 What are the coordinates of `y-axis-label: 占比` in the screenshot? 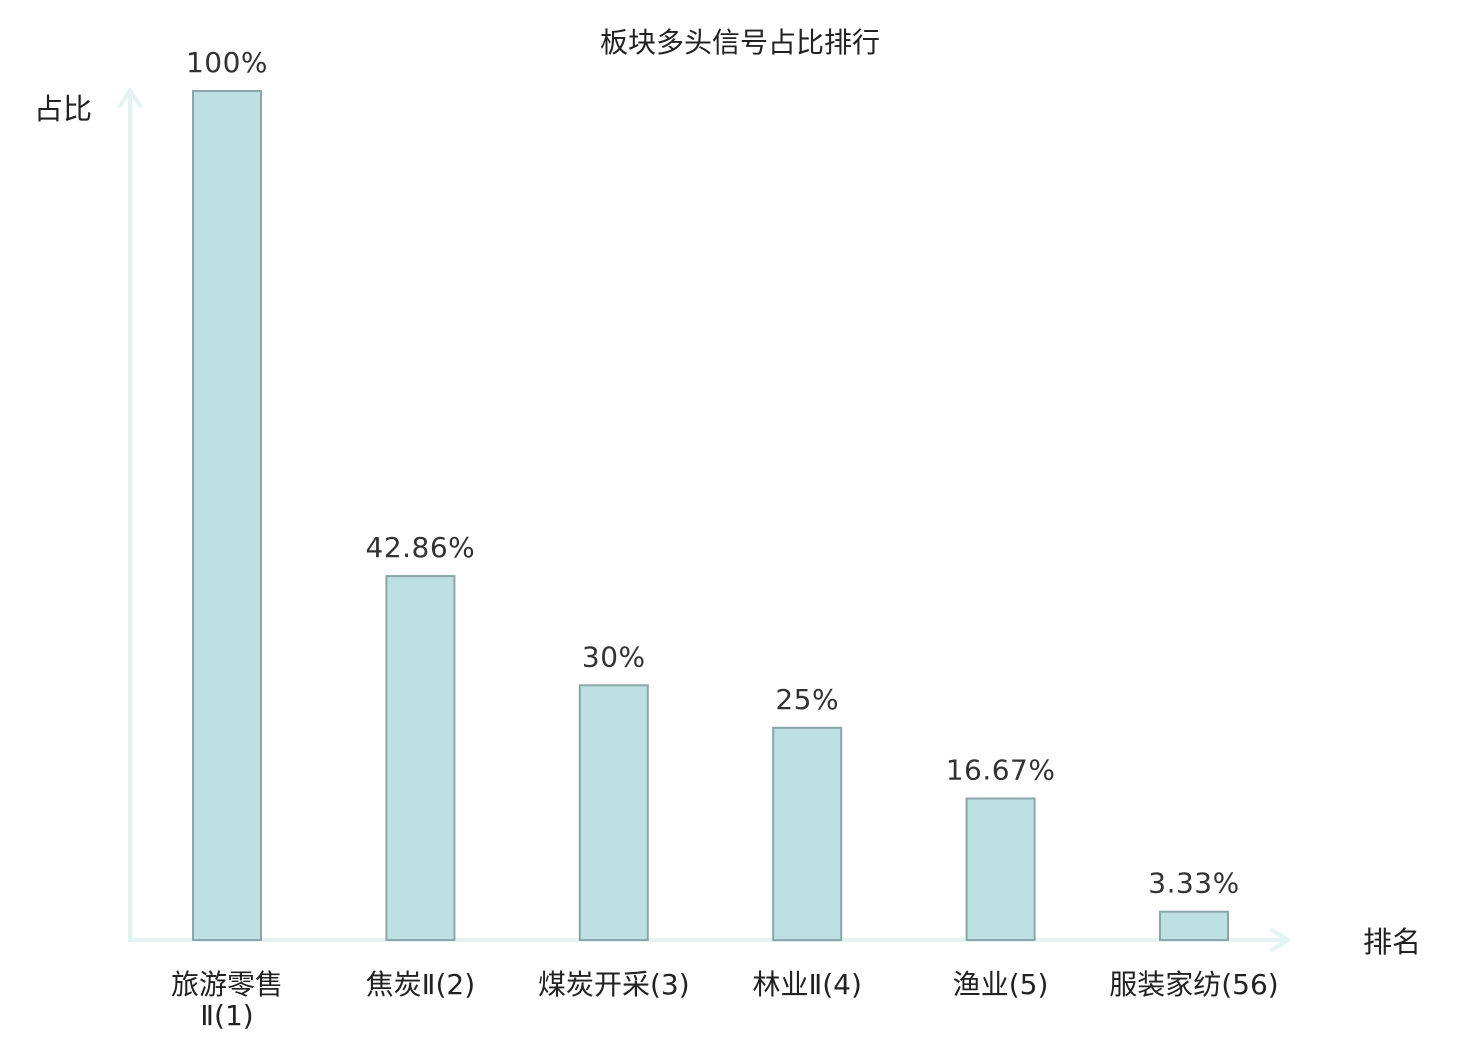 It's located at (63, 109).